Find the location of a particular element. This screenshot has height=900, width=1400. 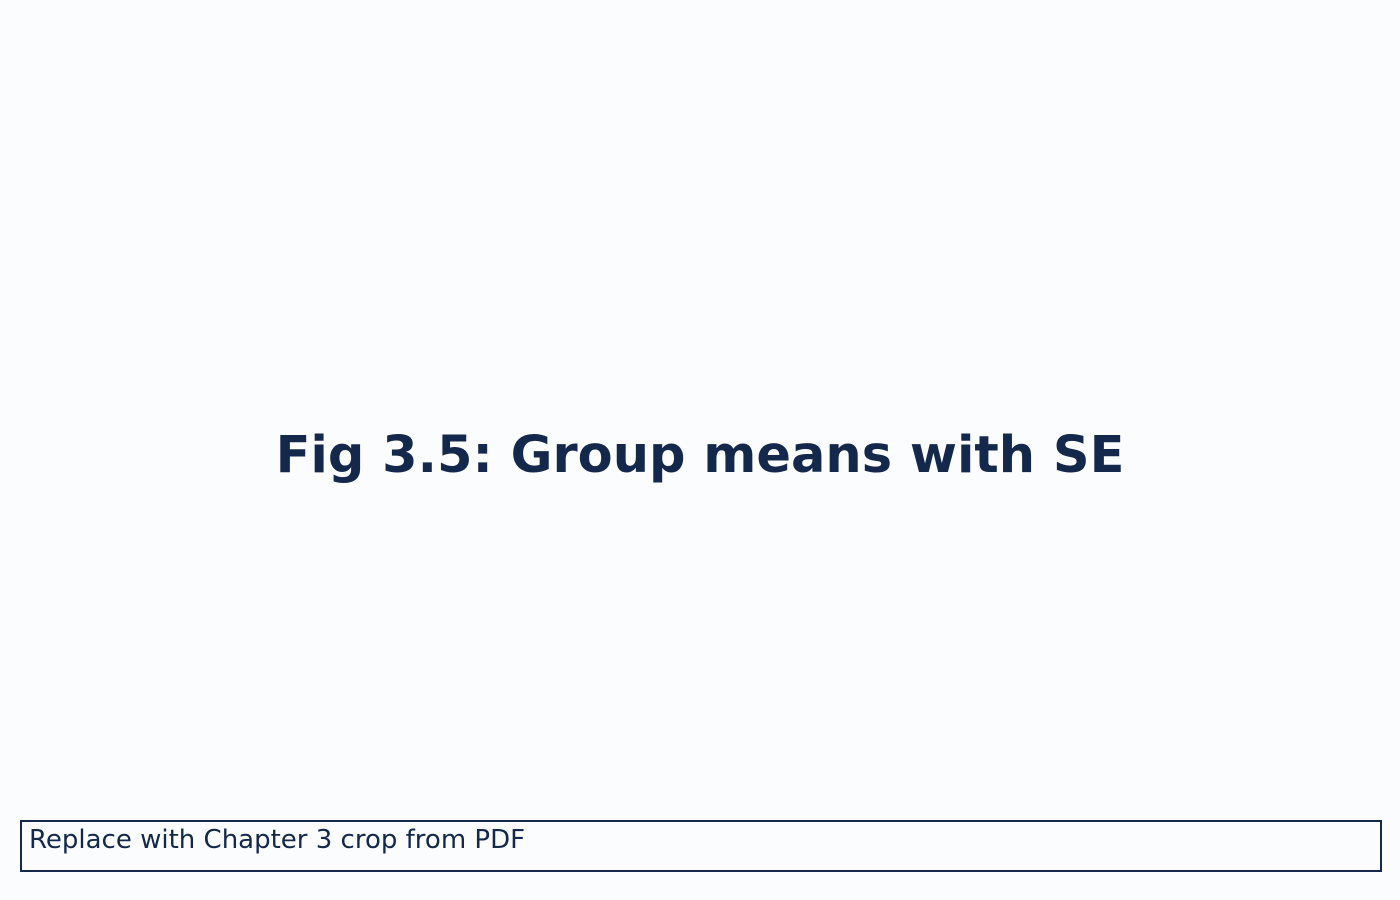

replacement-note-text: Replace with Chapter 3 crop from PDF is located at coordinates (277, 840).